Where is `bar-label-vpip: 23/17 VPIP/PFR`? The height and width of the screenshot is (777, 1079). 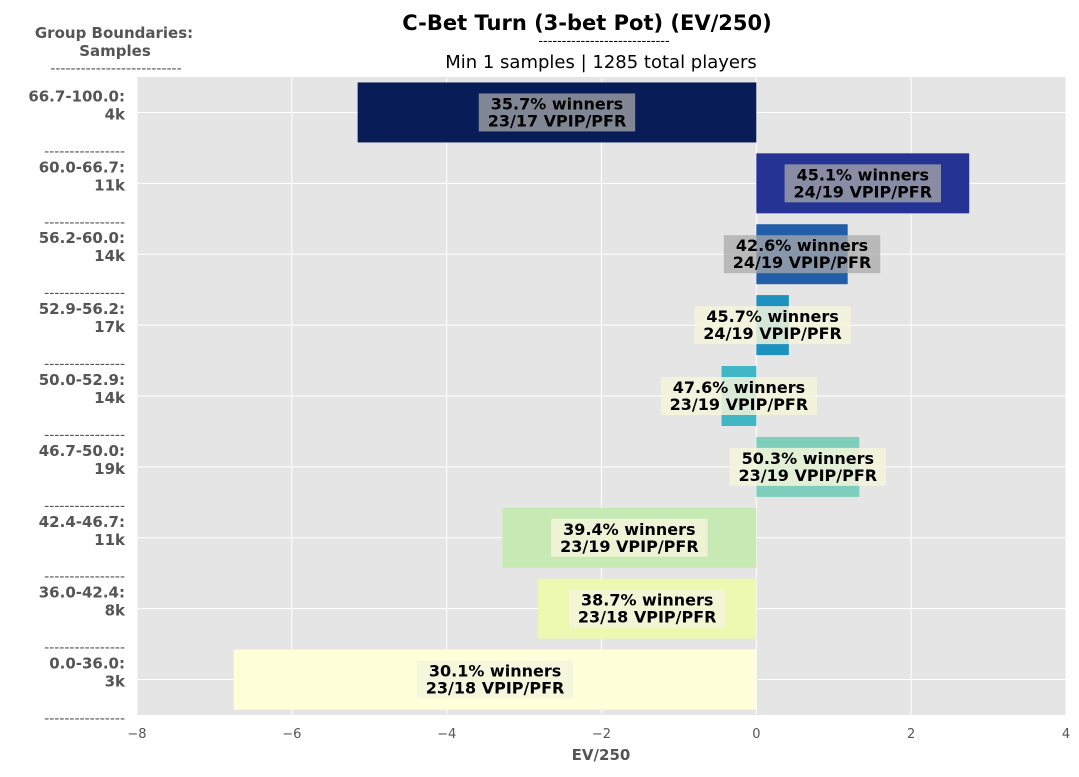 bar-label-vpip: 23/17 VPIP/PFR is located at coordinates (557, 120).